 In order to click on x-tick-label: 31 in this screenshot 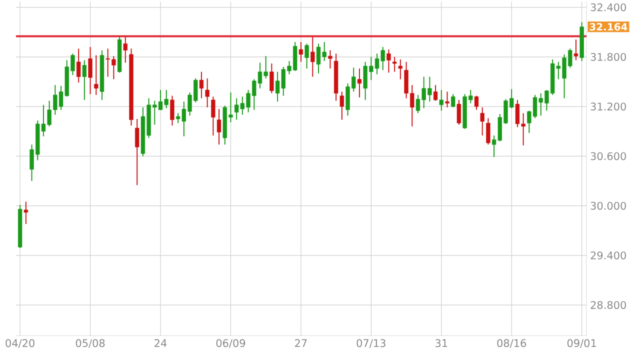, I will do `click(442, 343)`.